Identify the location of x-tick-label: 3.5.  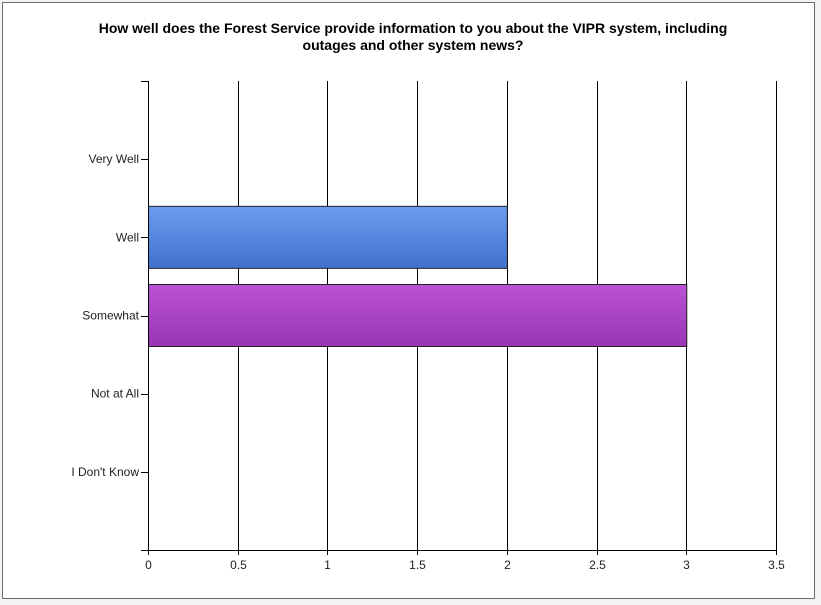
(776, 565).